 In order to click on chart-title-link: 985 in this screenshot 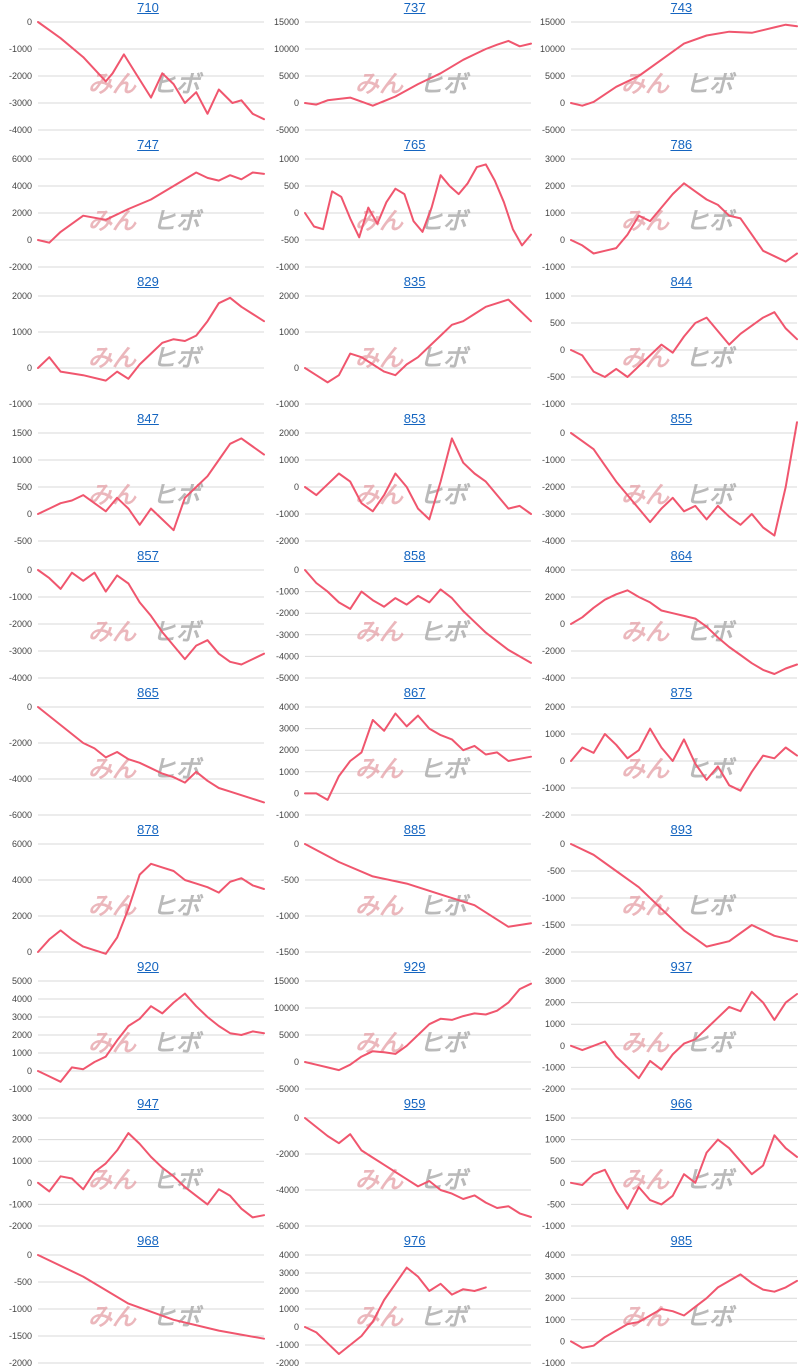, I will do `click(681, 1240)`.